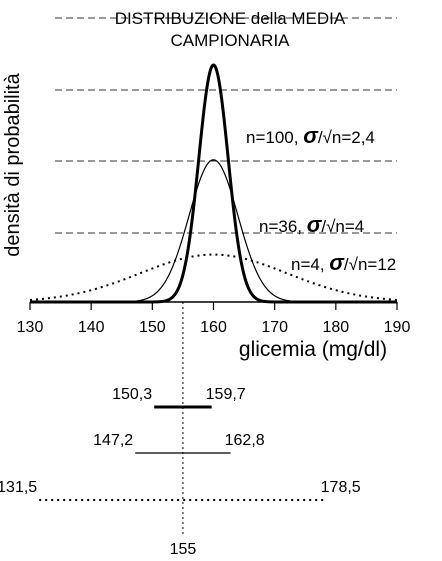 This screenshot has height=561, width=442. Describe the element at coordinates (226, 394) in the screenshot. I see `interval-high-label-n100: 159,7` at that location.